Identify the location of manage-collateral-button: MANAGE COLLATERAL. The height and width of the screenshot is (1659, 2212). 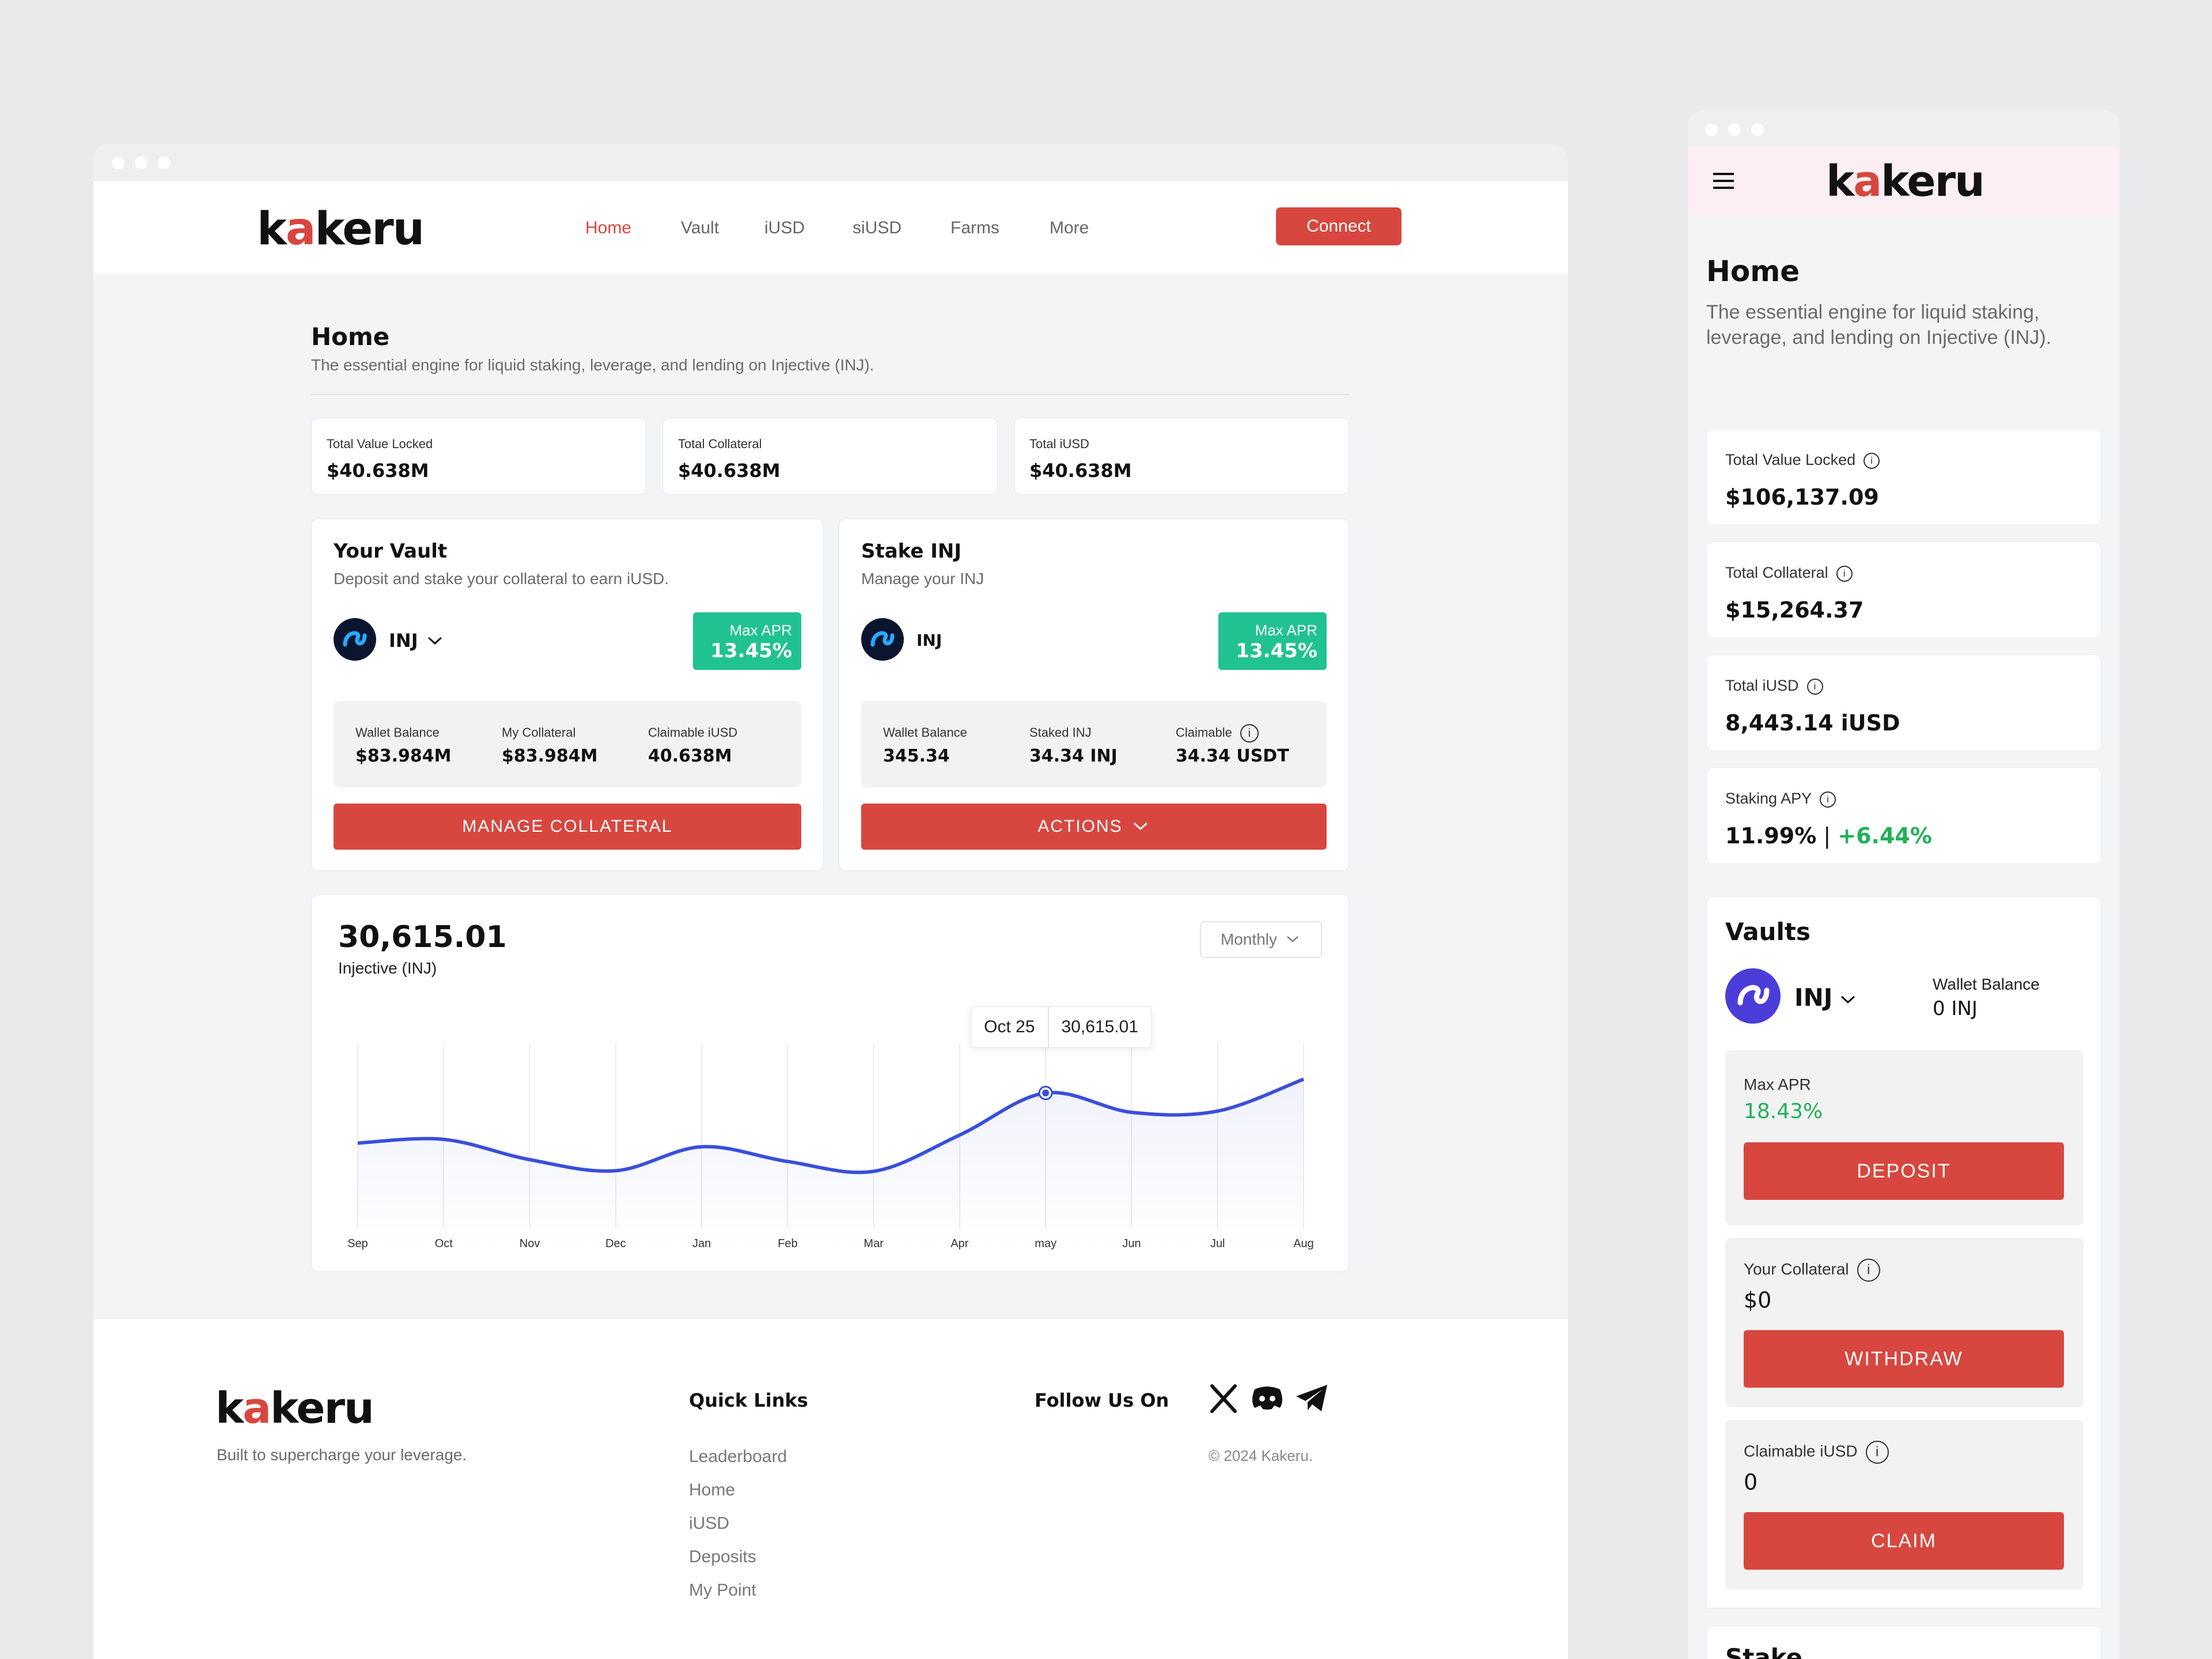
(567, 827).